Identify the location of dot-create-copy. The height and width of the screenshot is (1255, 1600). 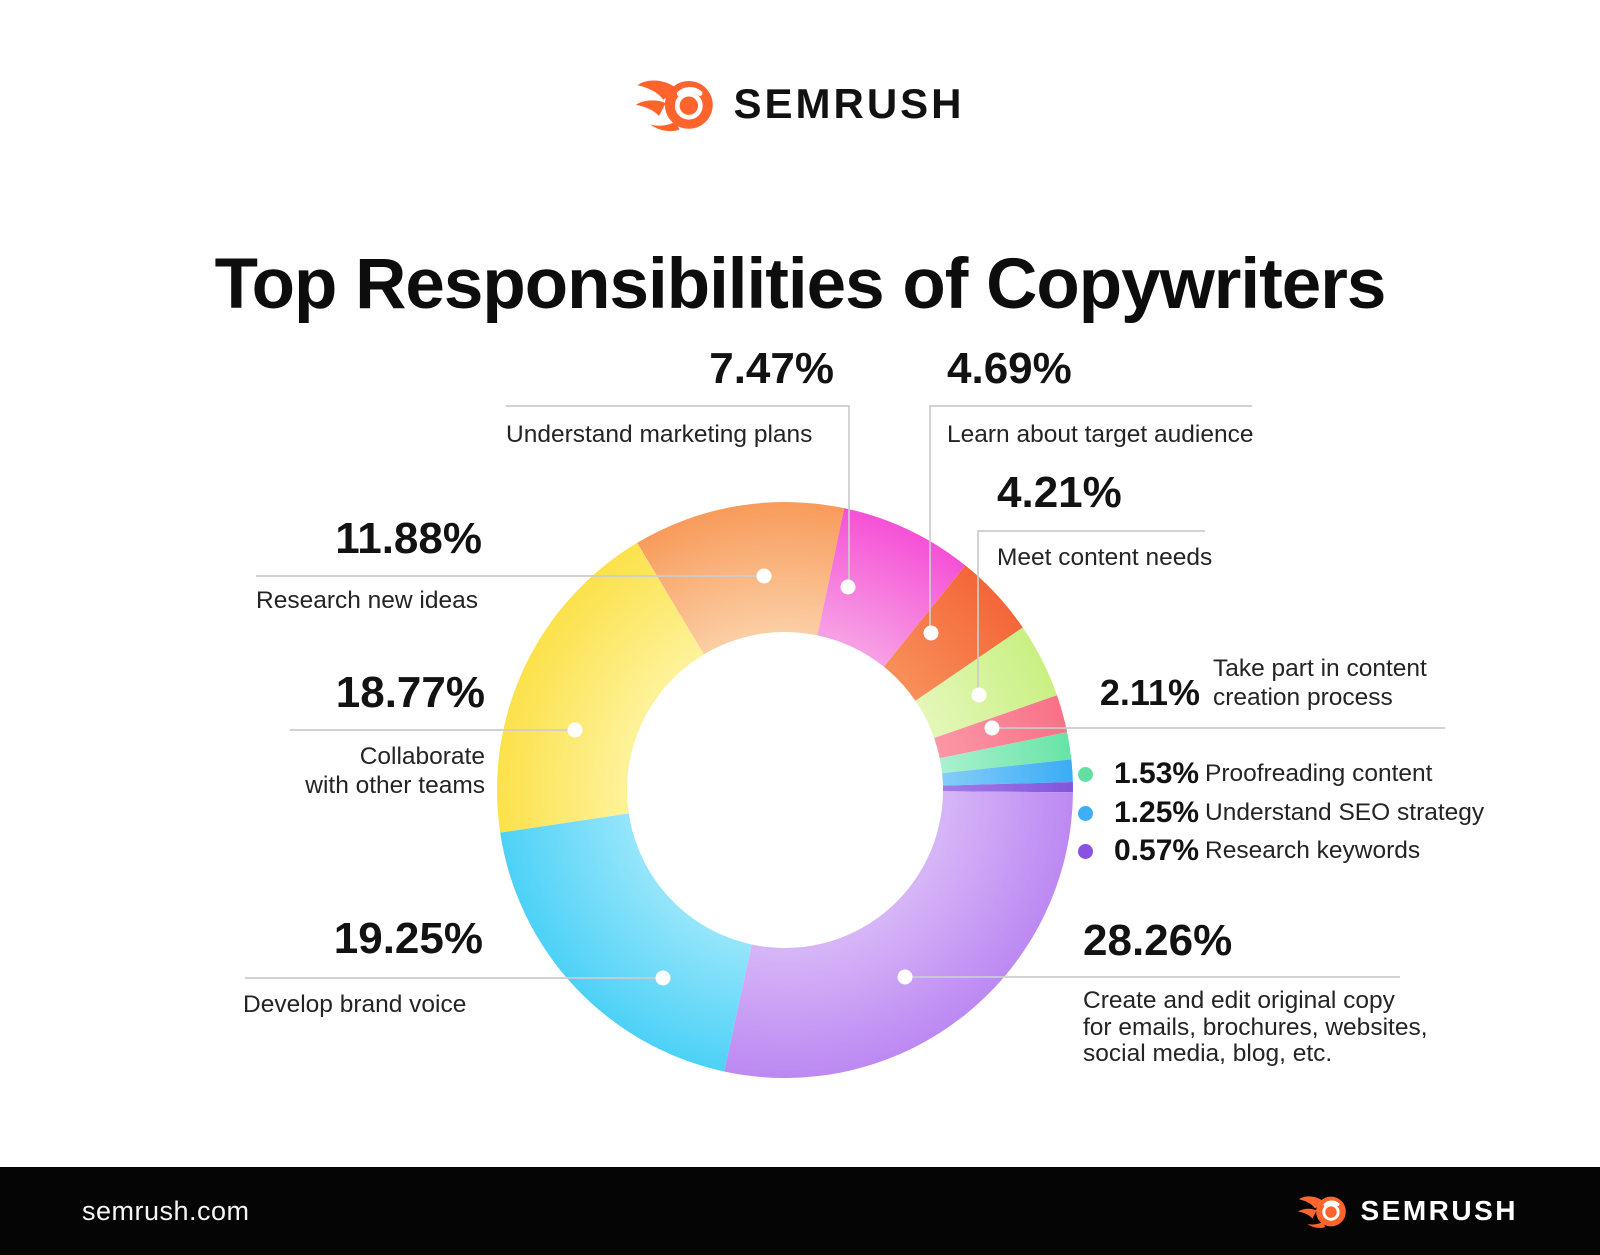
(905, 977).